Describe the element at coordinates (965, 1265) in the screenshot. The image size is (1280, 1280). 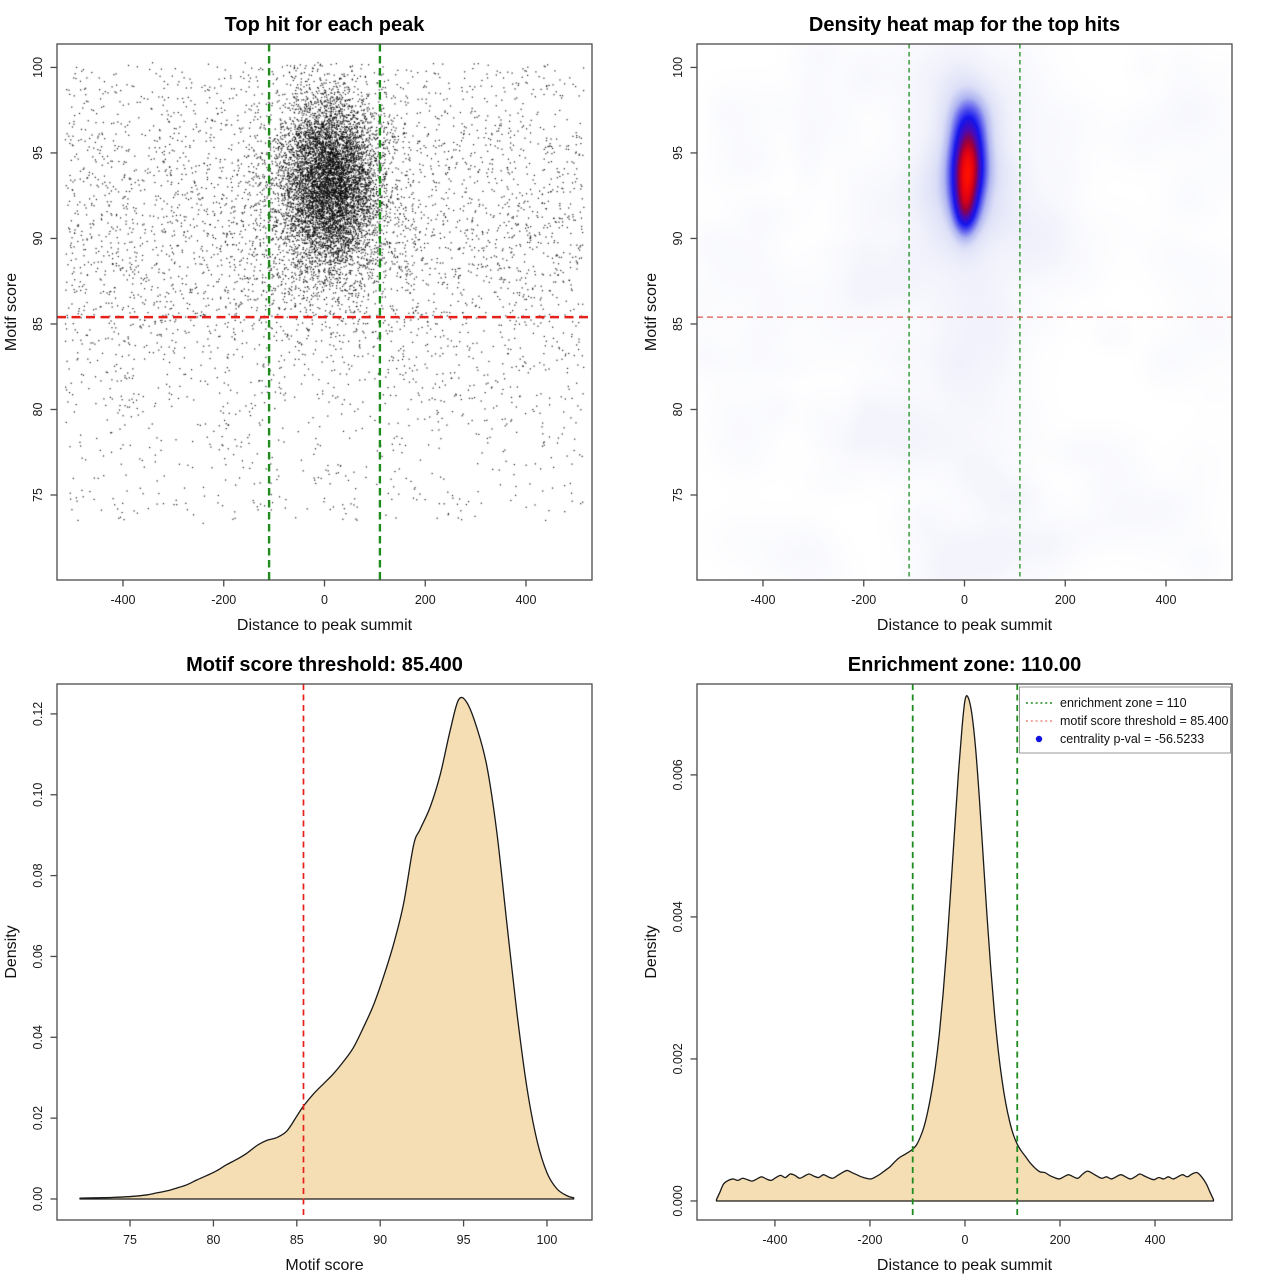
I see `distance-density-xlabel: Distance to peak summit` at that location.